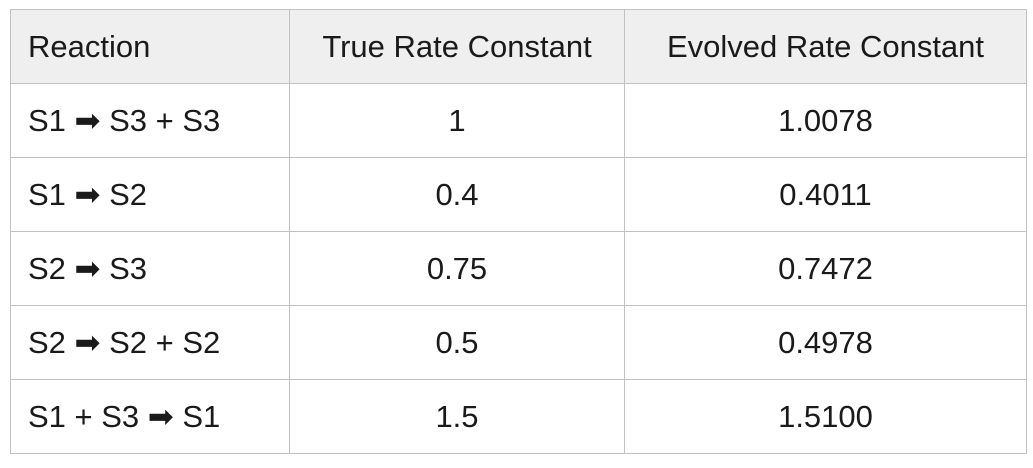 The width and height of the screenshot is (1033, 468). What do you see at coordinates (457, 342) in the screenshot?
I see `true-rate-cell: 0.5` at bounding box center [457, 342].